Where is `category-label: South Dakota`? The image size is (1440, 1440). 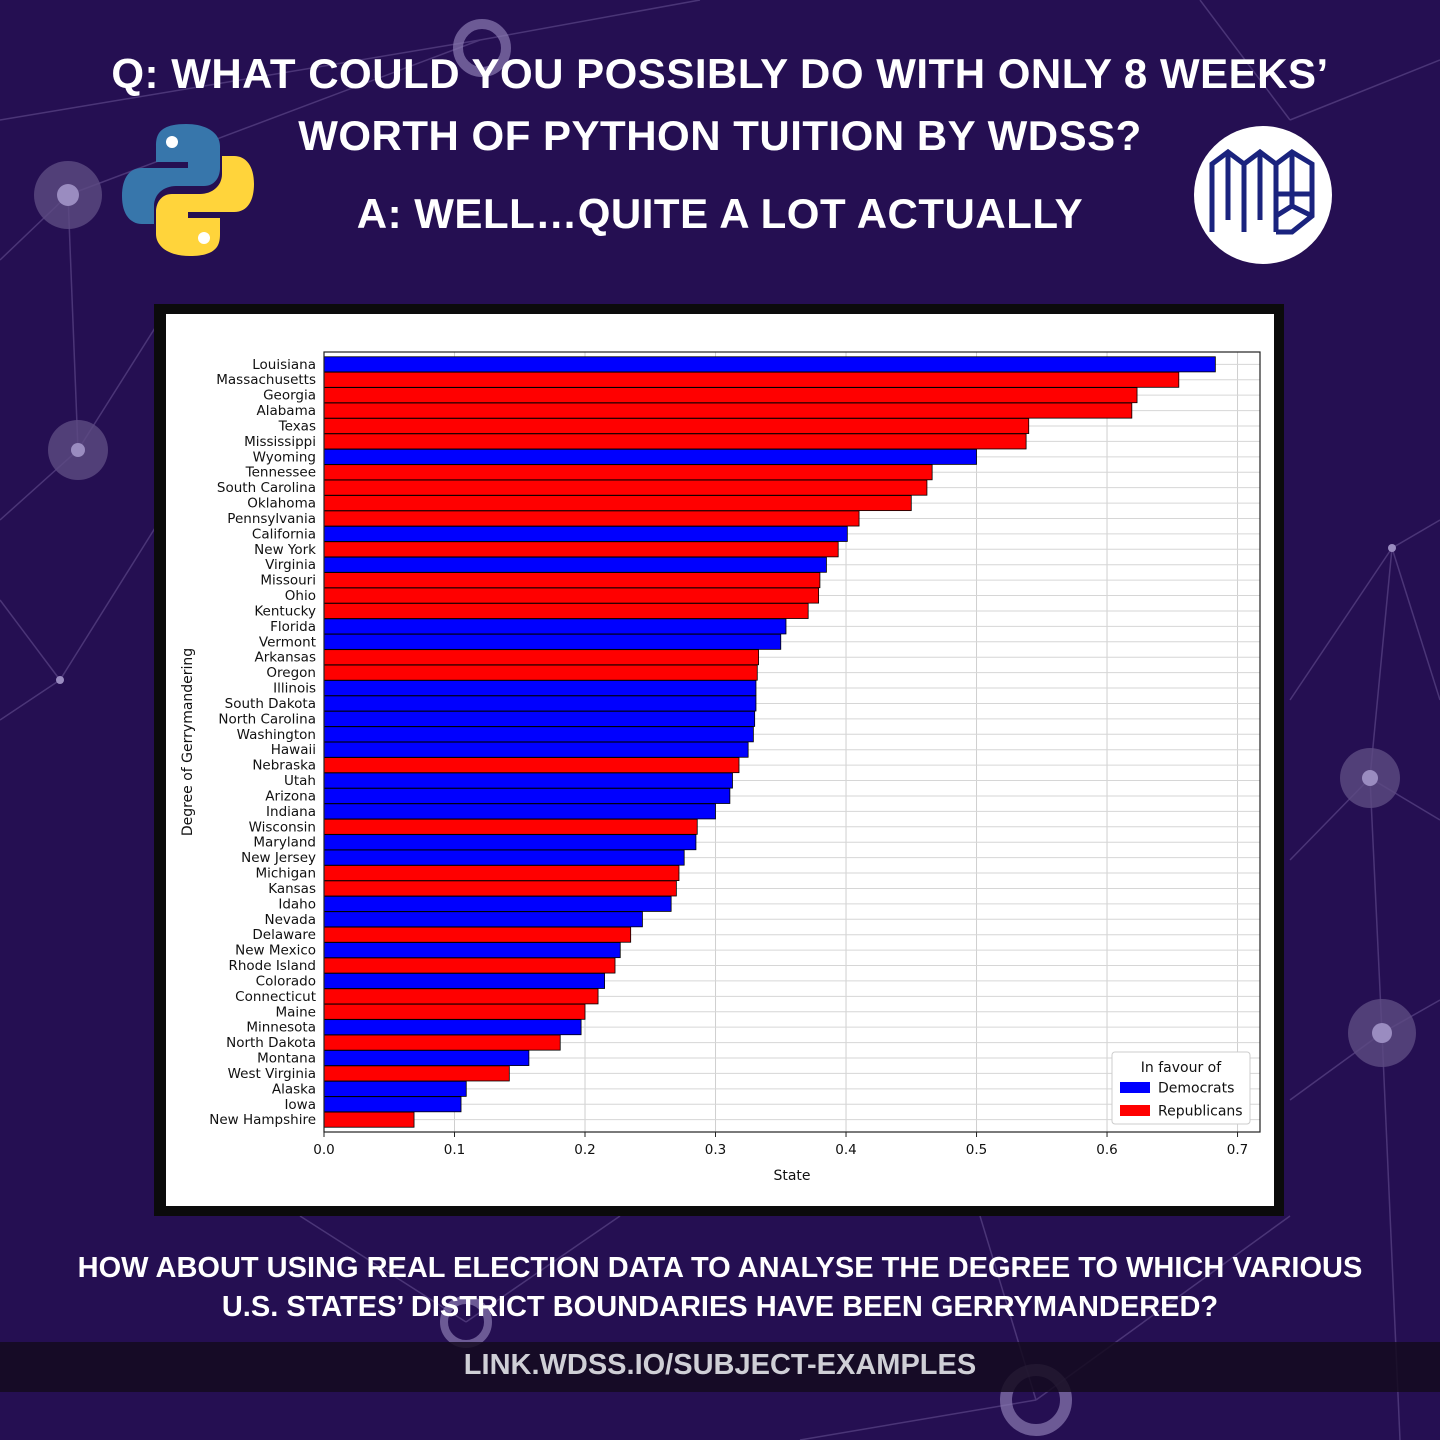
category-label: South Dakota is located at coordinates (270, 704).